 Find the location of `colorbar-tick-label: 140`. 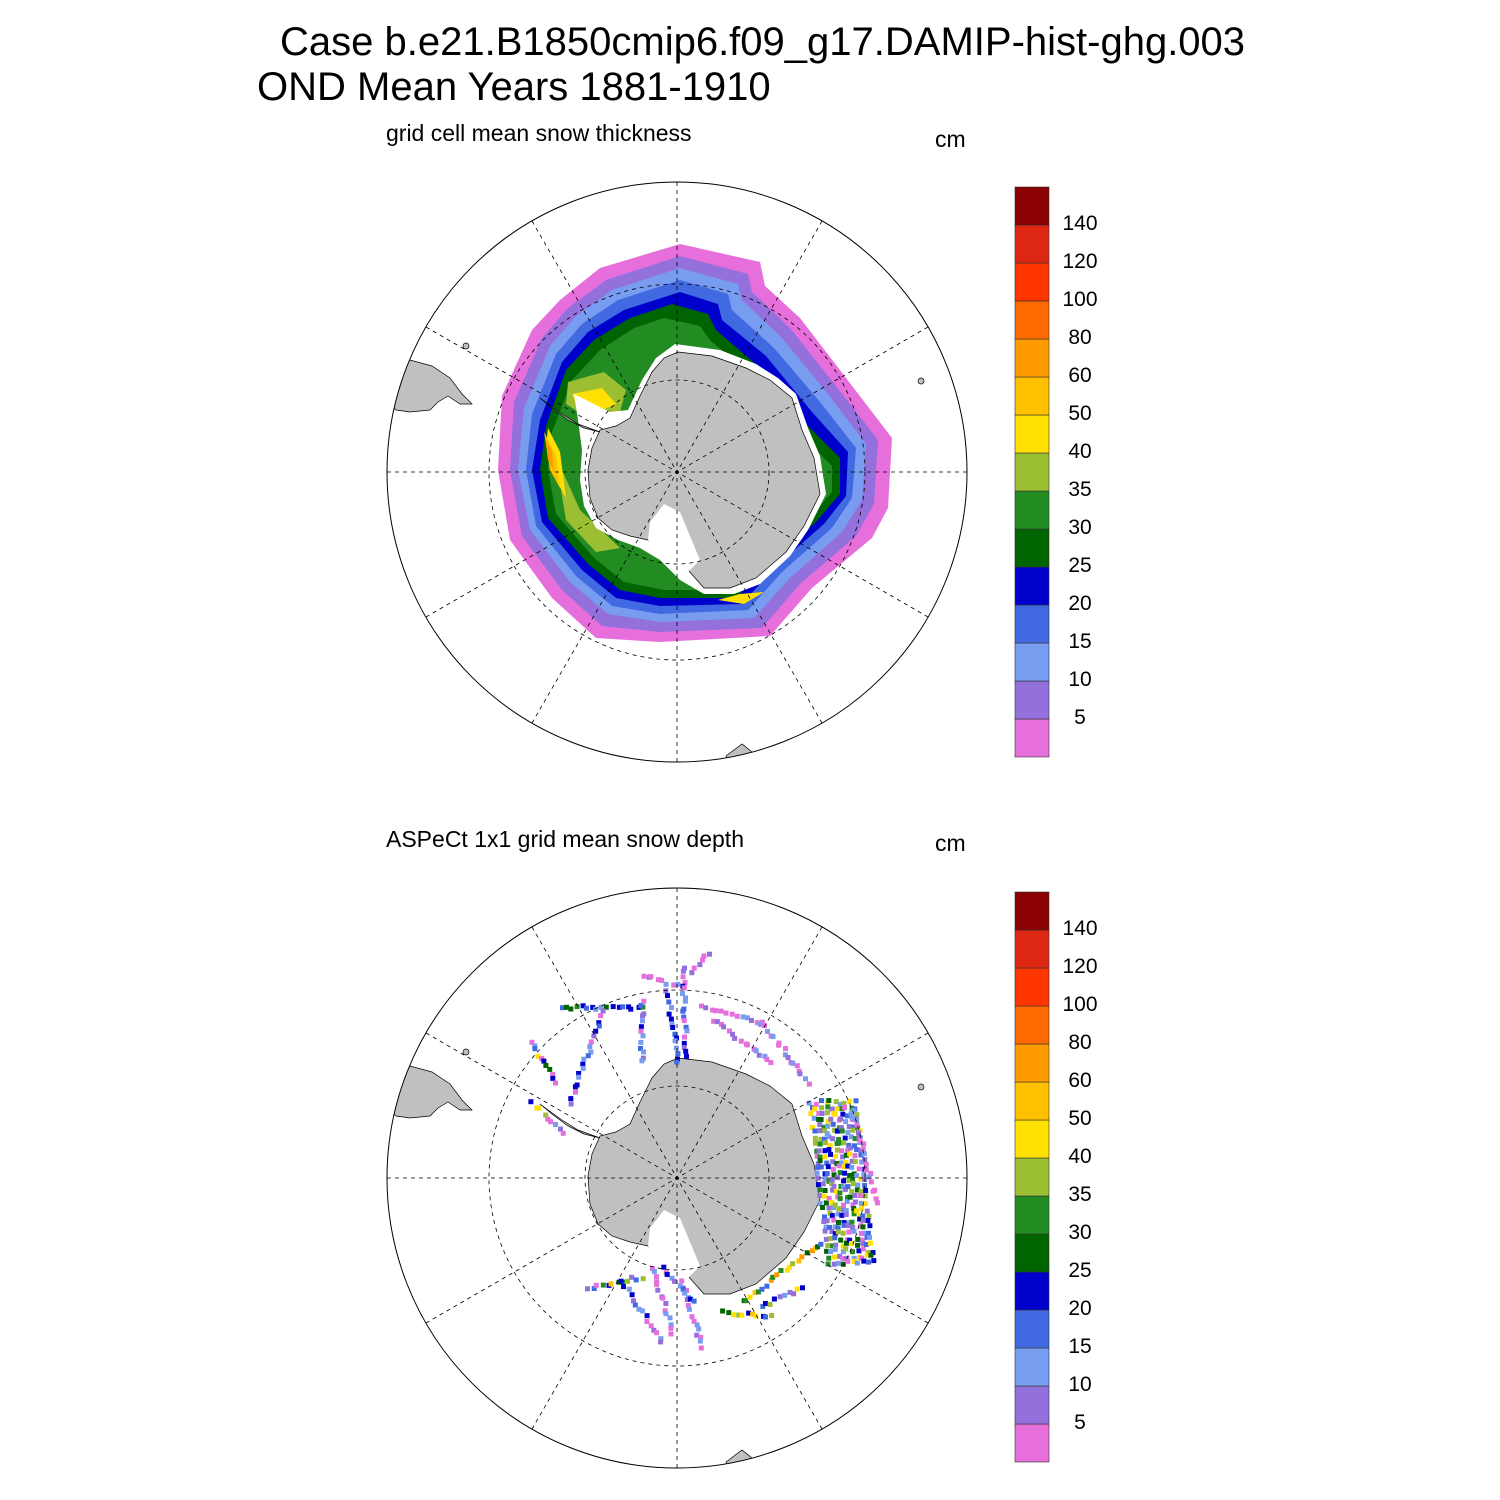

colorbar-tick-label: 140 is located at coordinates (1080, 928).